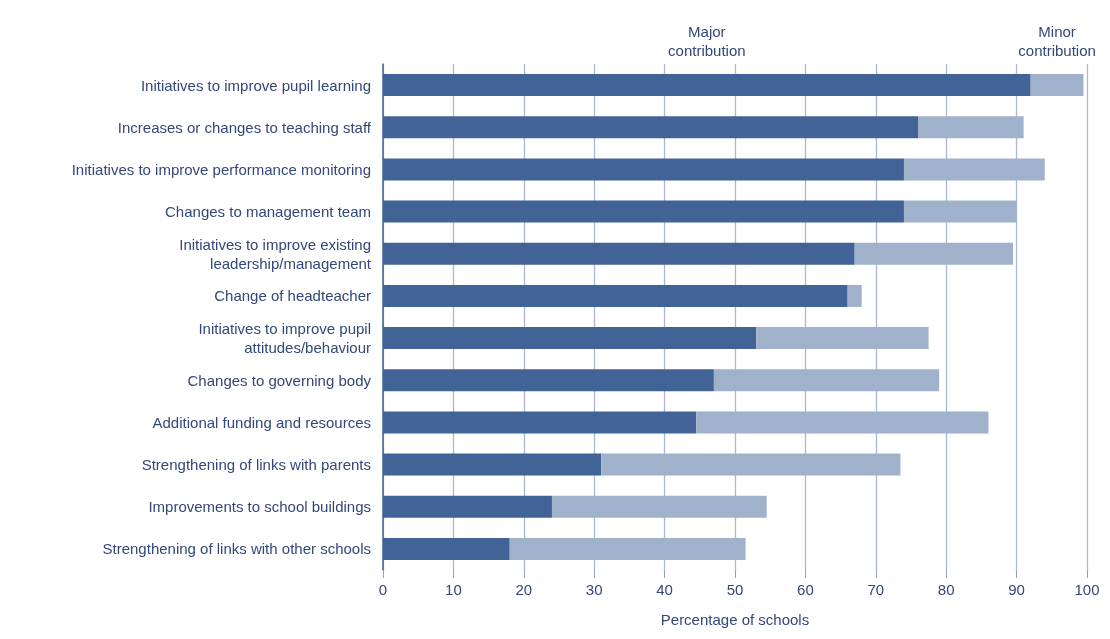 This screenshot has height=639, width=1110. Describe the element at coordinates (453, 589) in the screenshot. I see `x-tick-label: 10` at that location.